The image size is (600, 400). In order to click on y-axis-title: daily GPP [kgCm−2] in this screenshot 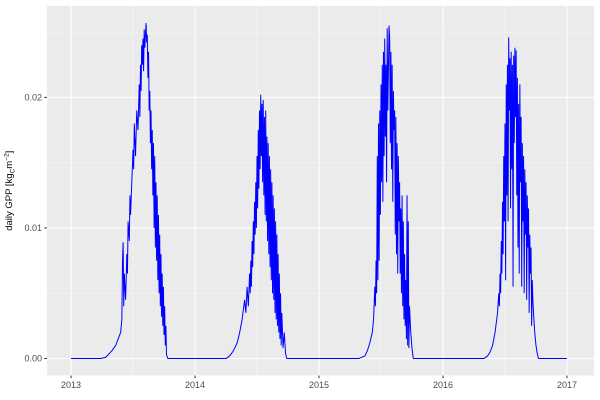, I will do `click(10, 191)`.